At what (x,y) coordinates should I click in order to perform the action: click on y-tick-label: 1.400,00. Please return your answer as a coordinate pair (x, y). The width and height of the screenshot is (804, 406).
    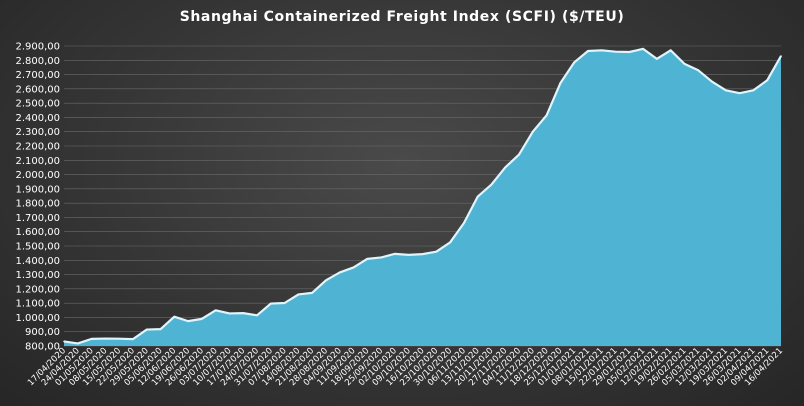
    Looking at the image, I should click on (37, 261).